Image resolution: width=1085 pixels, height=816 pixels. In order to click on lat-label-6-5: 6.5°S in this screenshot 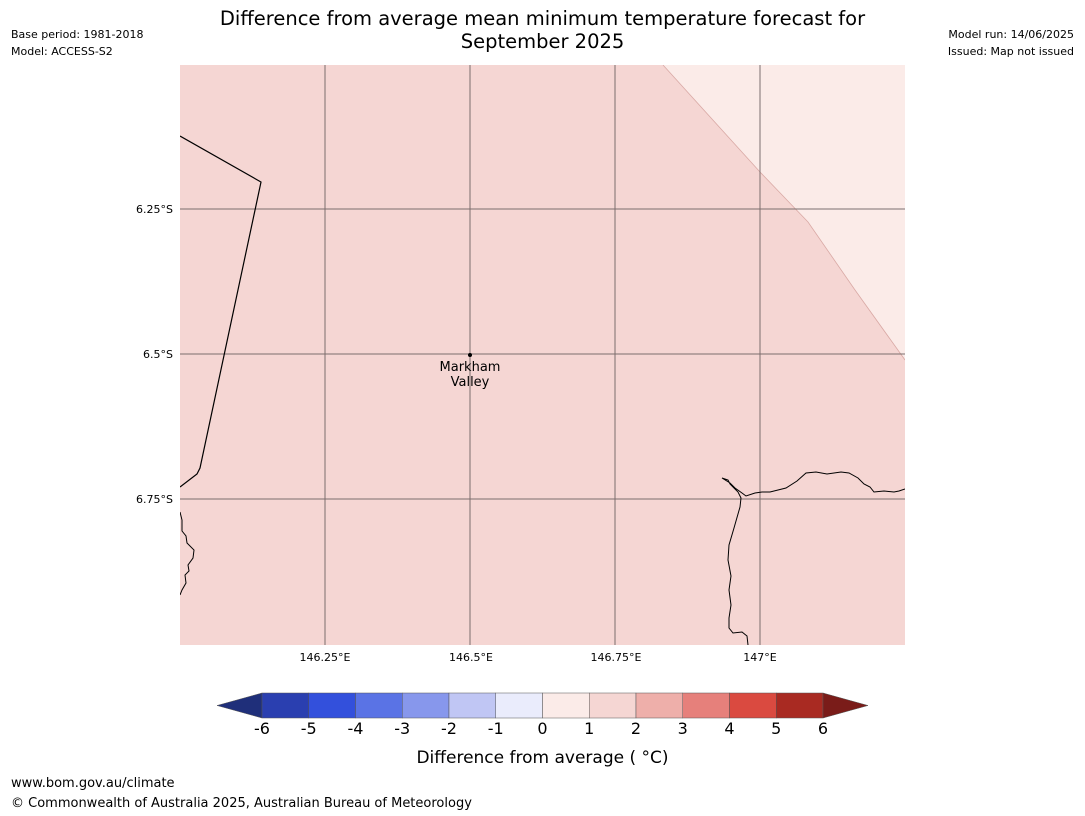, I will do `click(158, 354)`.